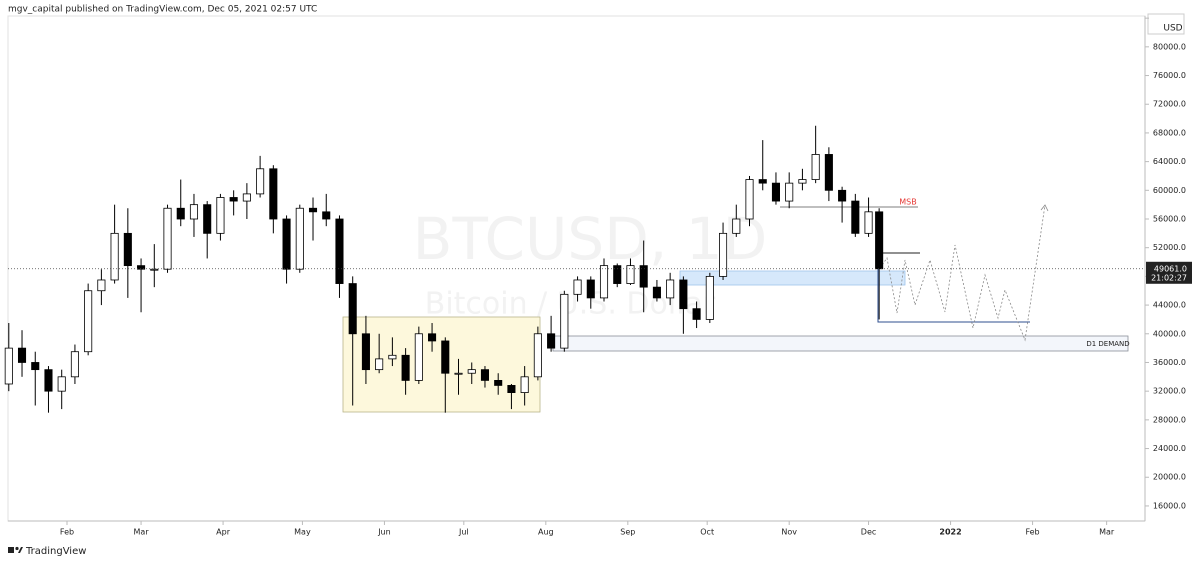  Describe the element at coordinates (1169, 362) in the screenshot. I see `y-tick-label: 36000.0` at that location.